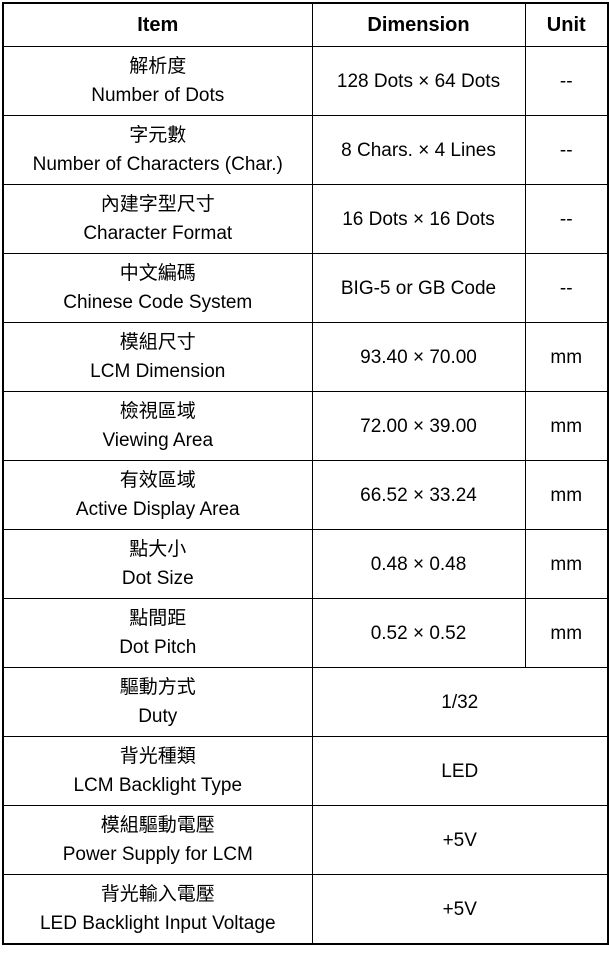 Image resolution: width=609 pixels, height=964 pixels. I want to click on item-cell: 中文編碼 Chinese Code System, so click(157, 288).